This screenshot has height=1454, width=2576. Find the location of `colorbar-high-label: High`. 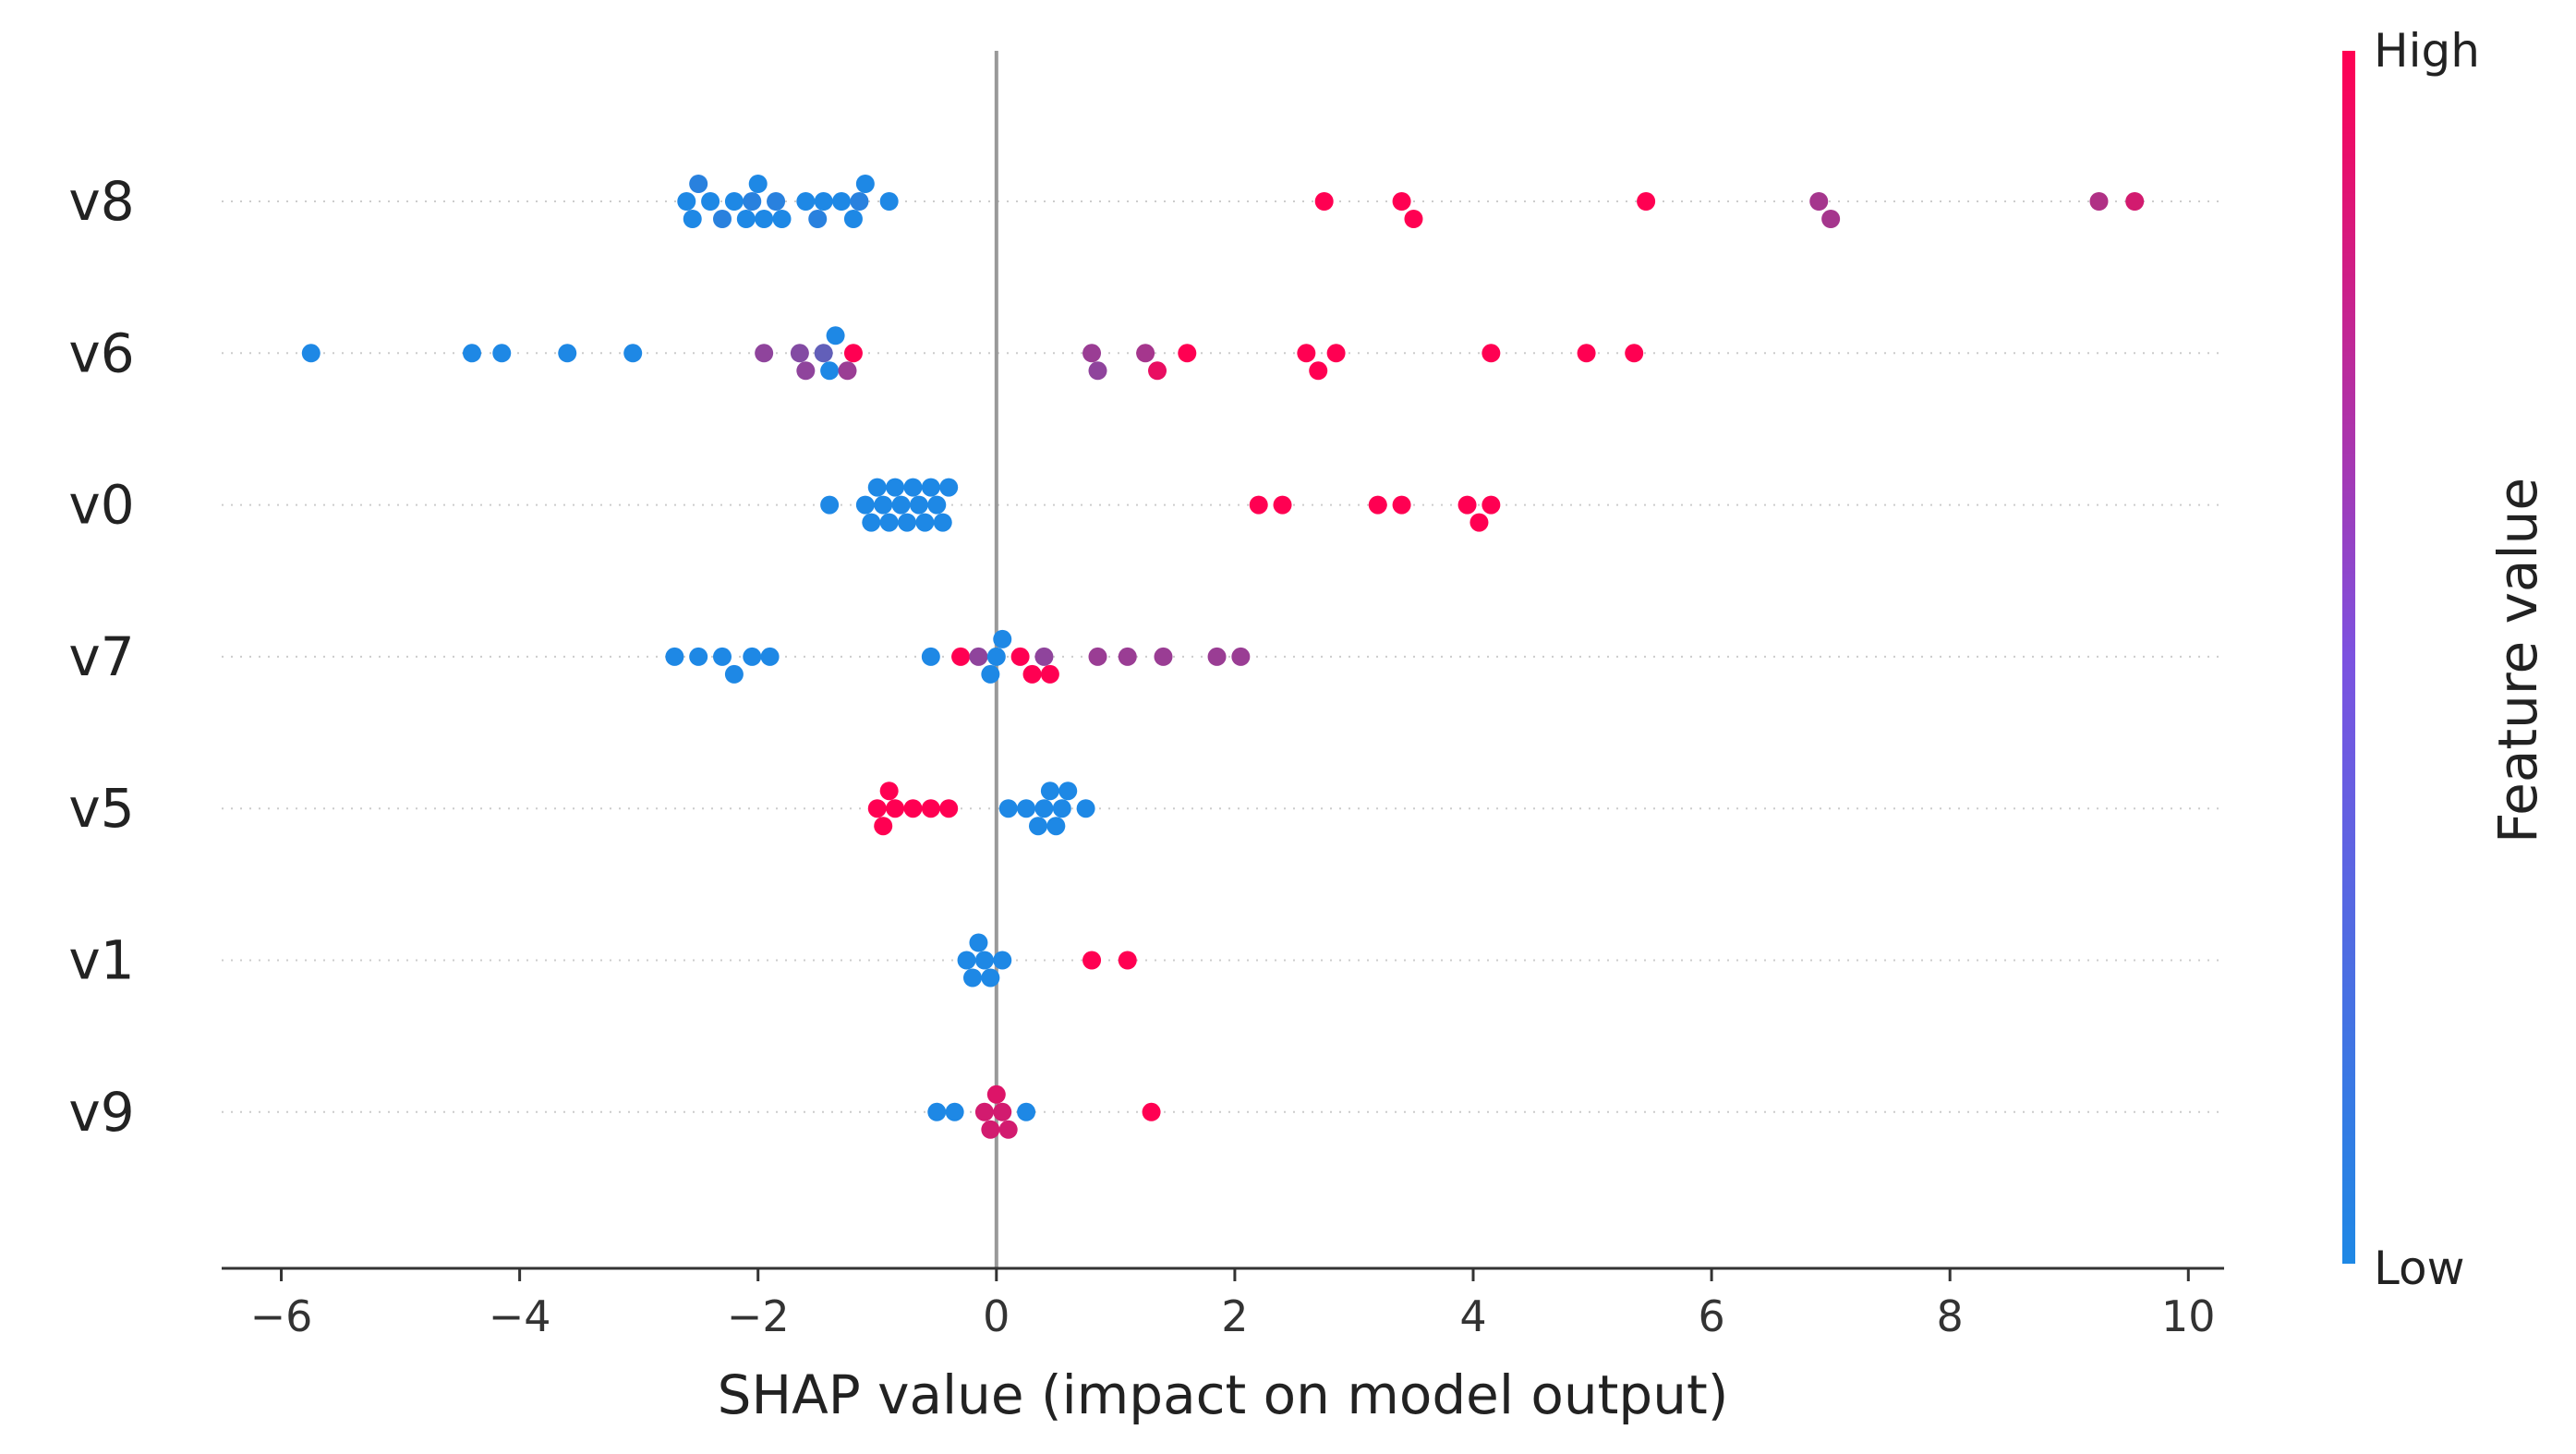

colorbar-high-label: High is located at coordinates (2427, 51).